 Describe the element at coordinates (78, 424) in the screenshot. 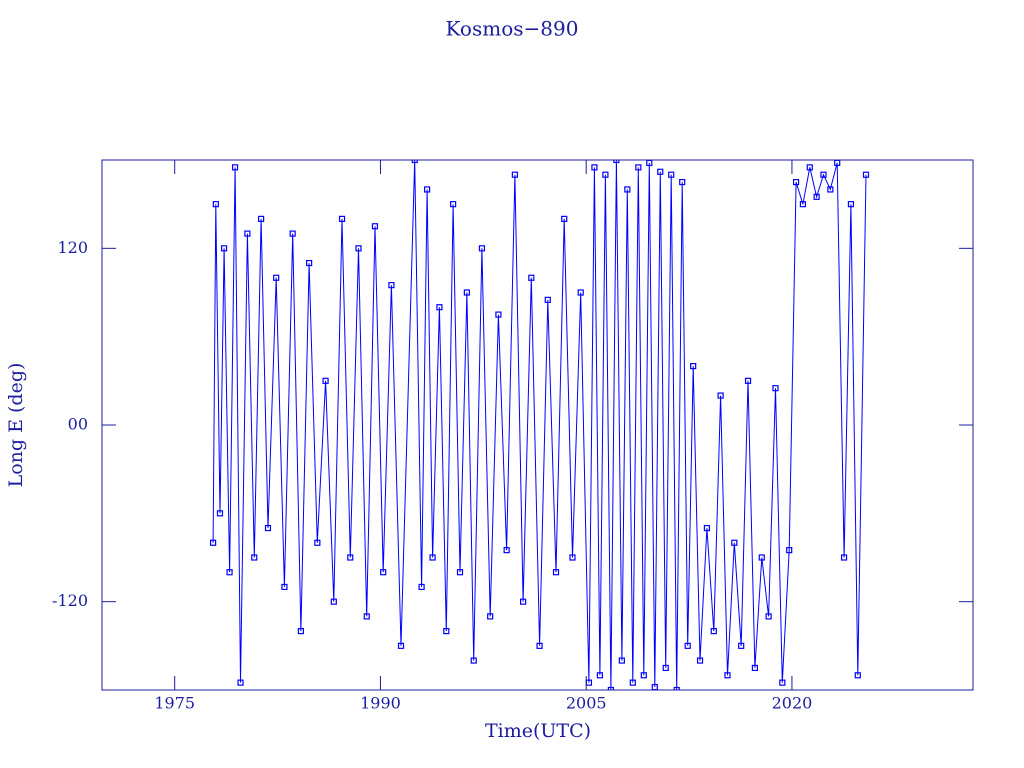

I see `y-tick-label: 00` at that location.